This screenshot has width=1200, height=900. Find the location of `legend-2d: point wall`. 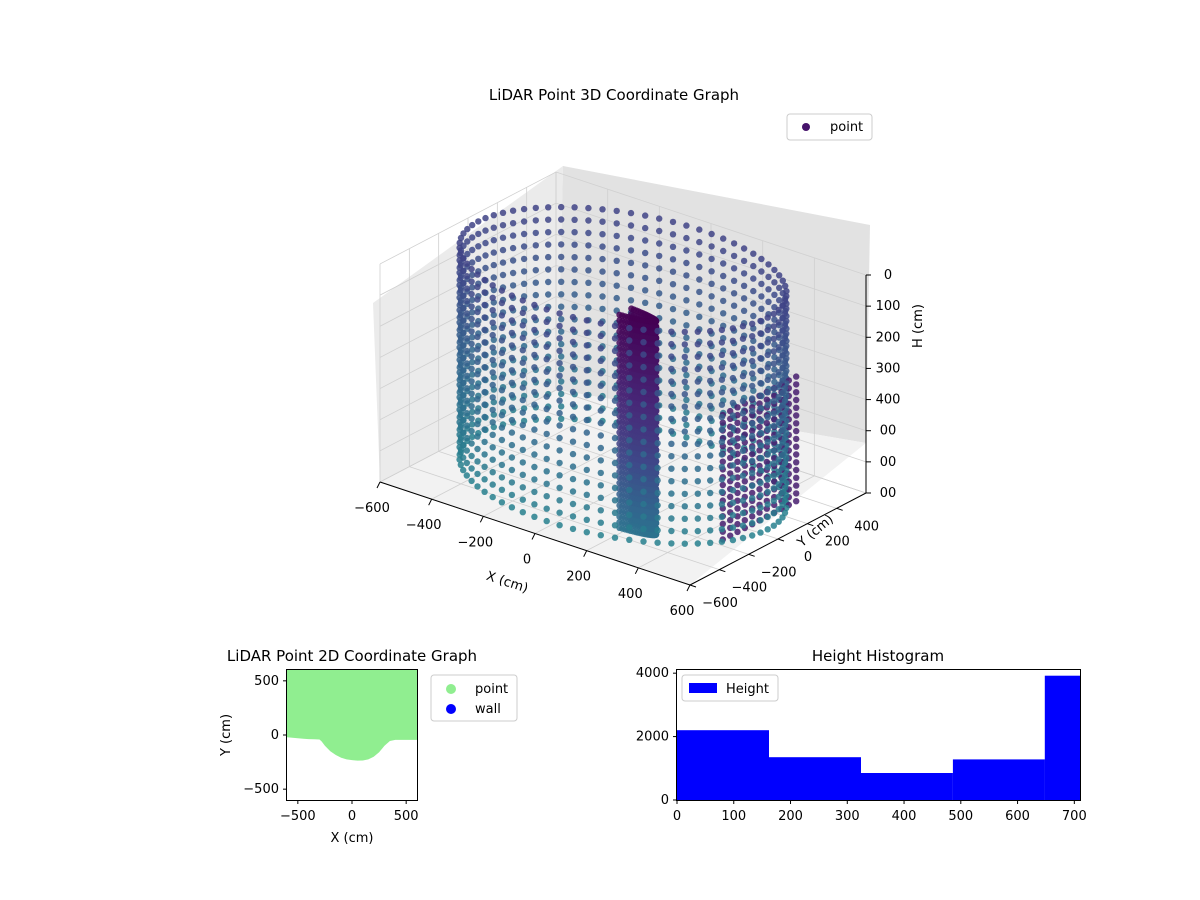

legend-2d: point wall is located at coordinates (474, 698).